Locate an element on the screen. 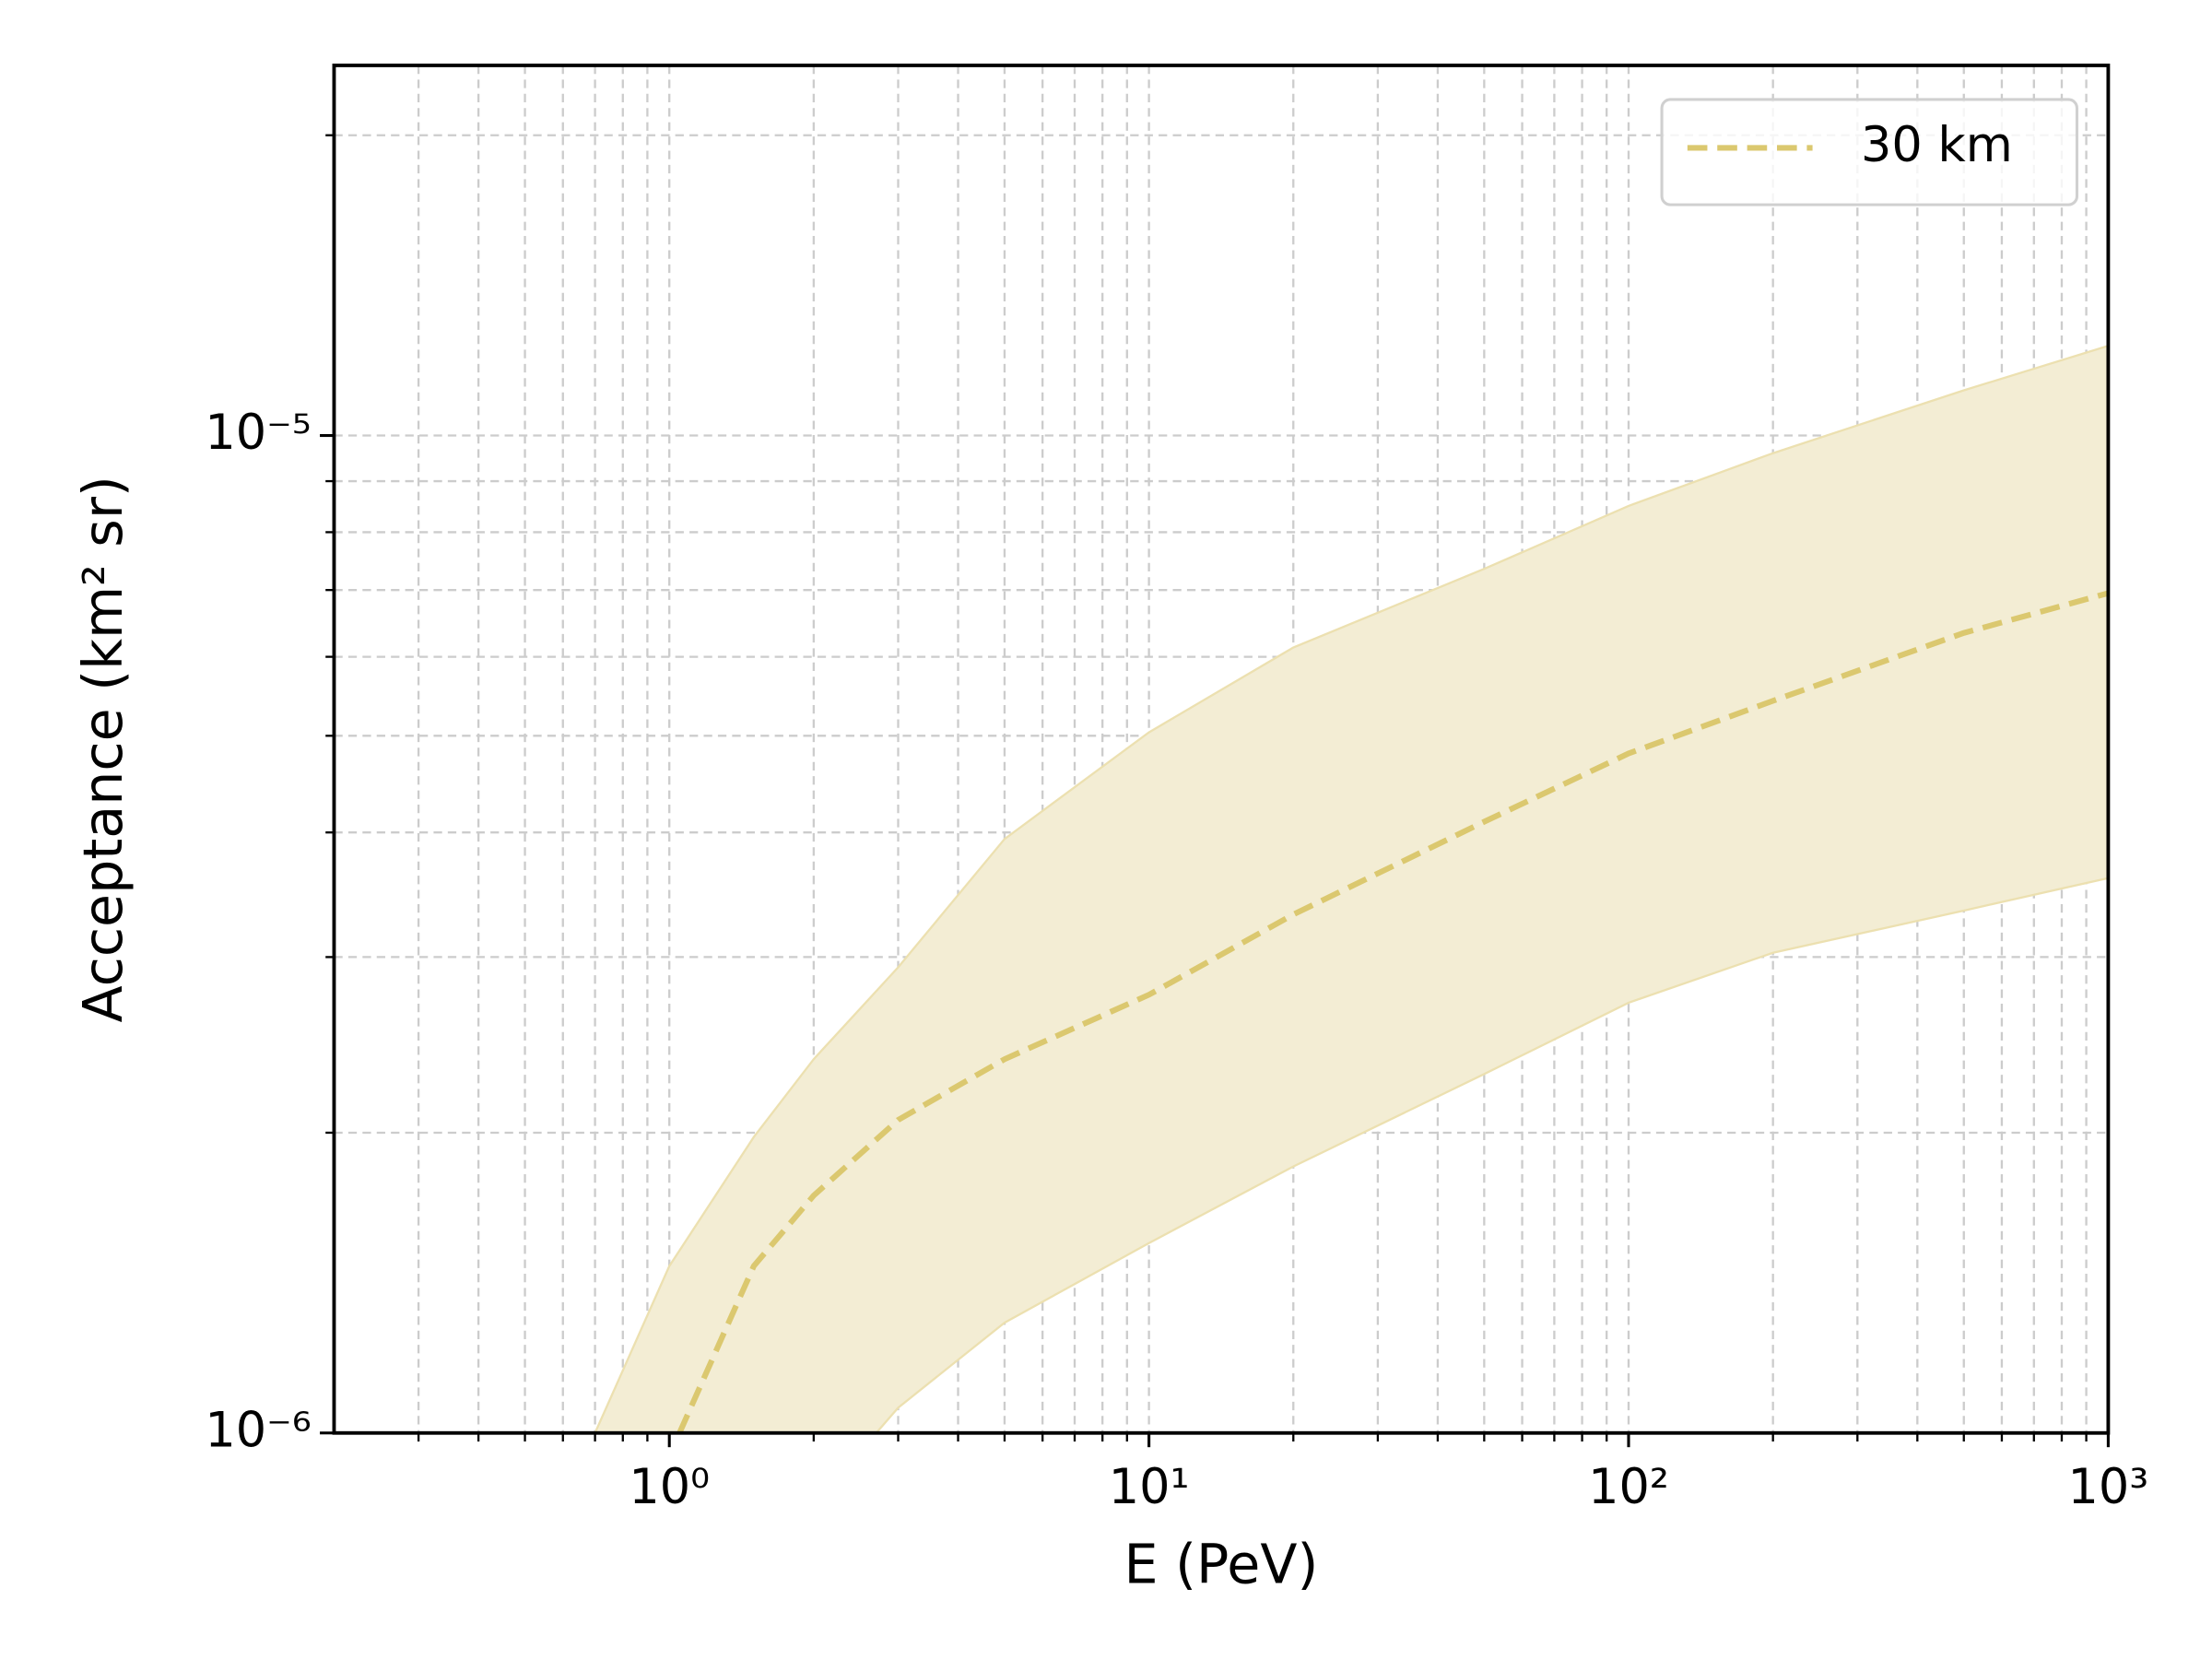 The height and width of the screenshot is (1659, 2212). x-tick-label: 10⁰ is located at coordinates (669, 1487).